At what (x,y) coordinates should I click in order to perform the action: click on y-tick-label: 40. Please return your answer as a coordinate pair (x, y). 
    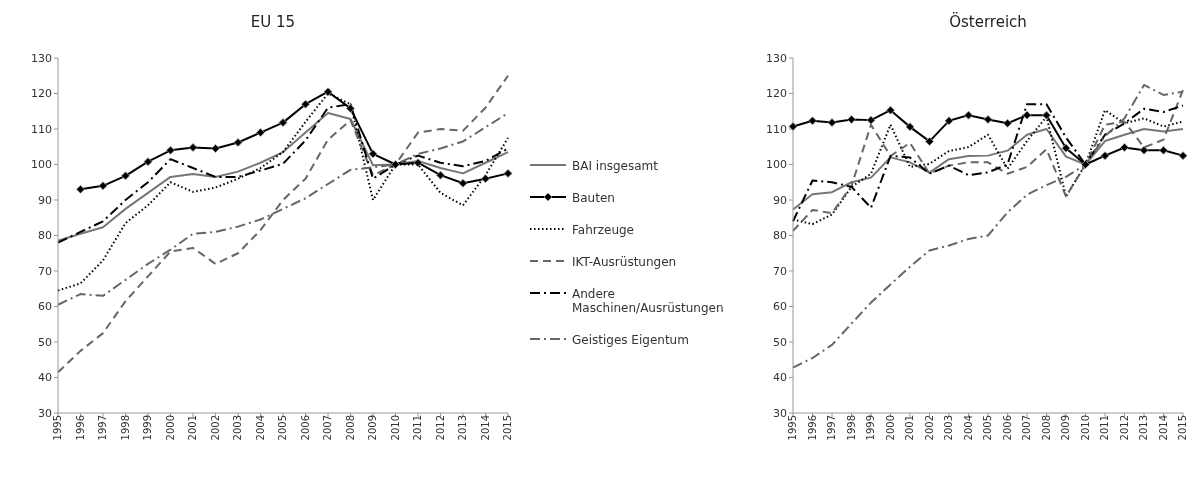
    Looking at the image, I should click on (45, 378).